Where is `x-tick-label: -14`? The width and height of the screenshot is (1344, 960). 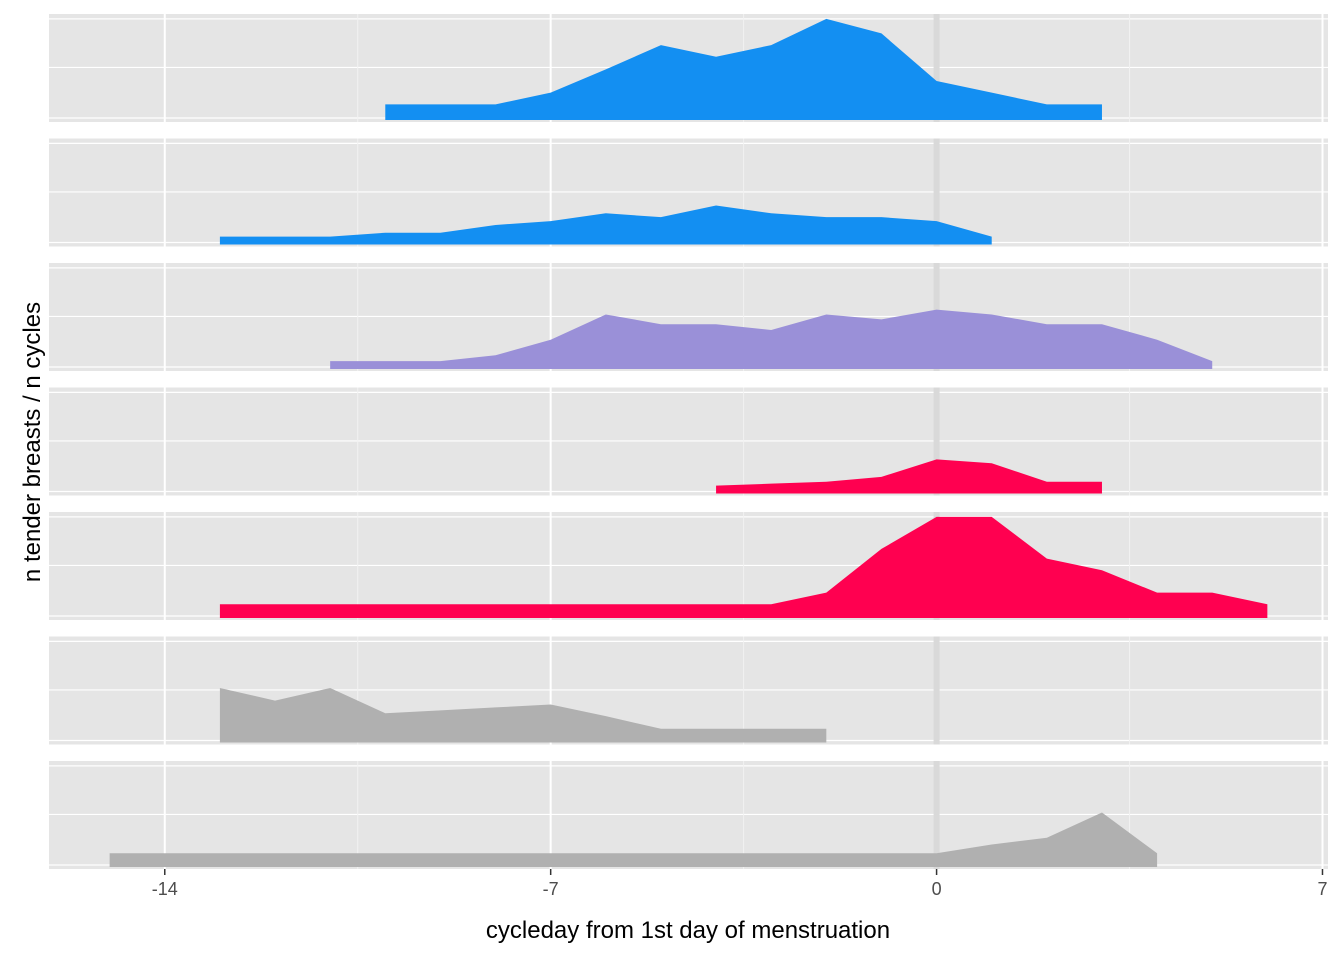
x-tick-label: -14 is located at coordinates (165, 889).